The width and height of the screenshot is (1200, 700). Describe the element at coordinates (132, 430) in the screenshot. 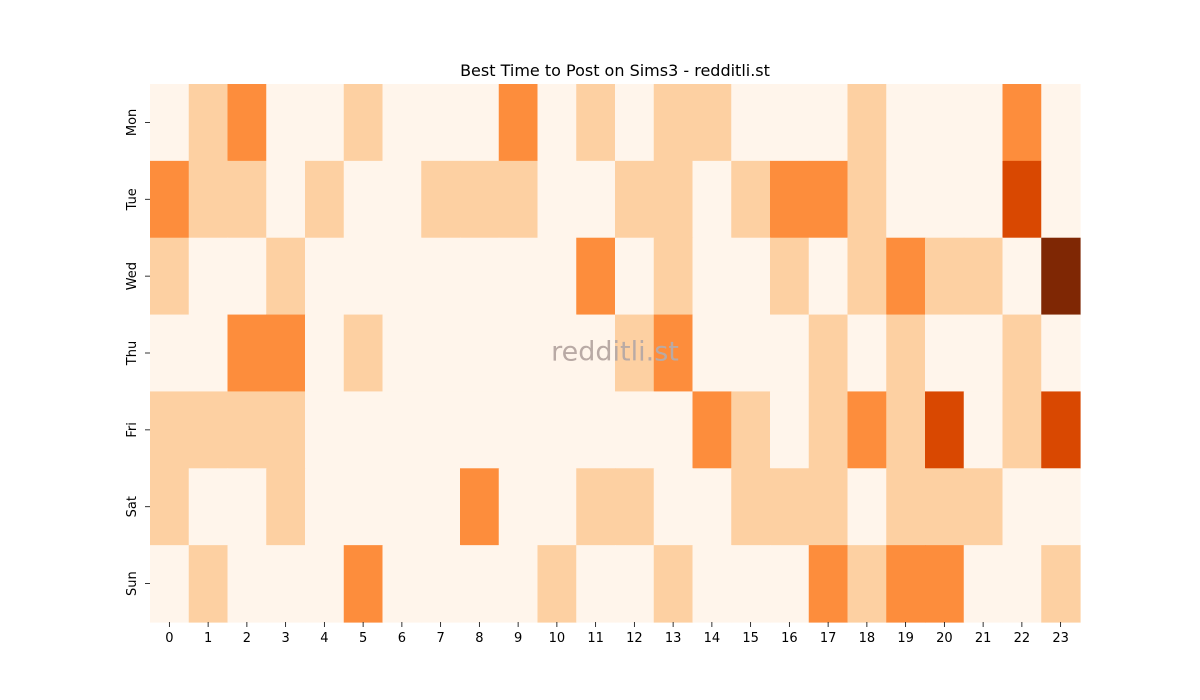

I see `y-tick-label: Fri` at that location.